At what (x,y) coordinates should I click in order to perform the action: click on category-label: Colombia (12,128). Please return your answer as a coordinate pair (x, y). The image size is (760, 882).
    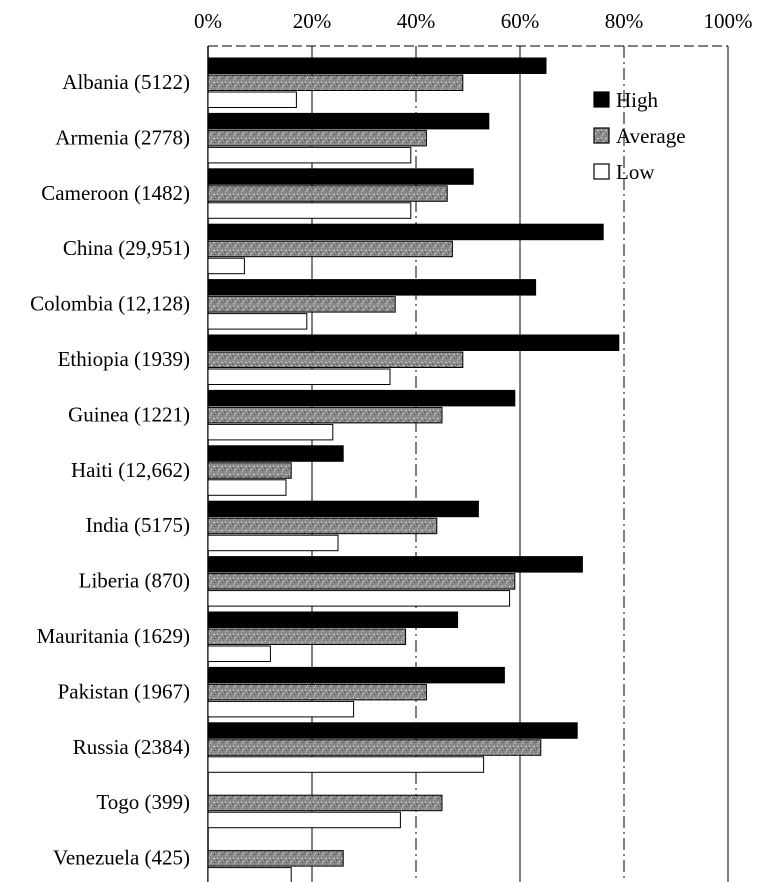
    Looking at the image, I should click on (110, 304).